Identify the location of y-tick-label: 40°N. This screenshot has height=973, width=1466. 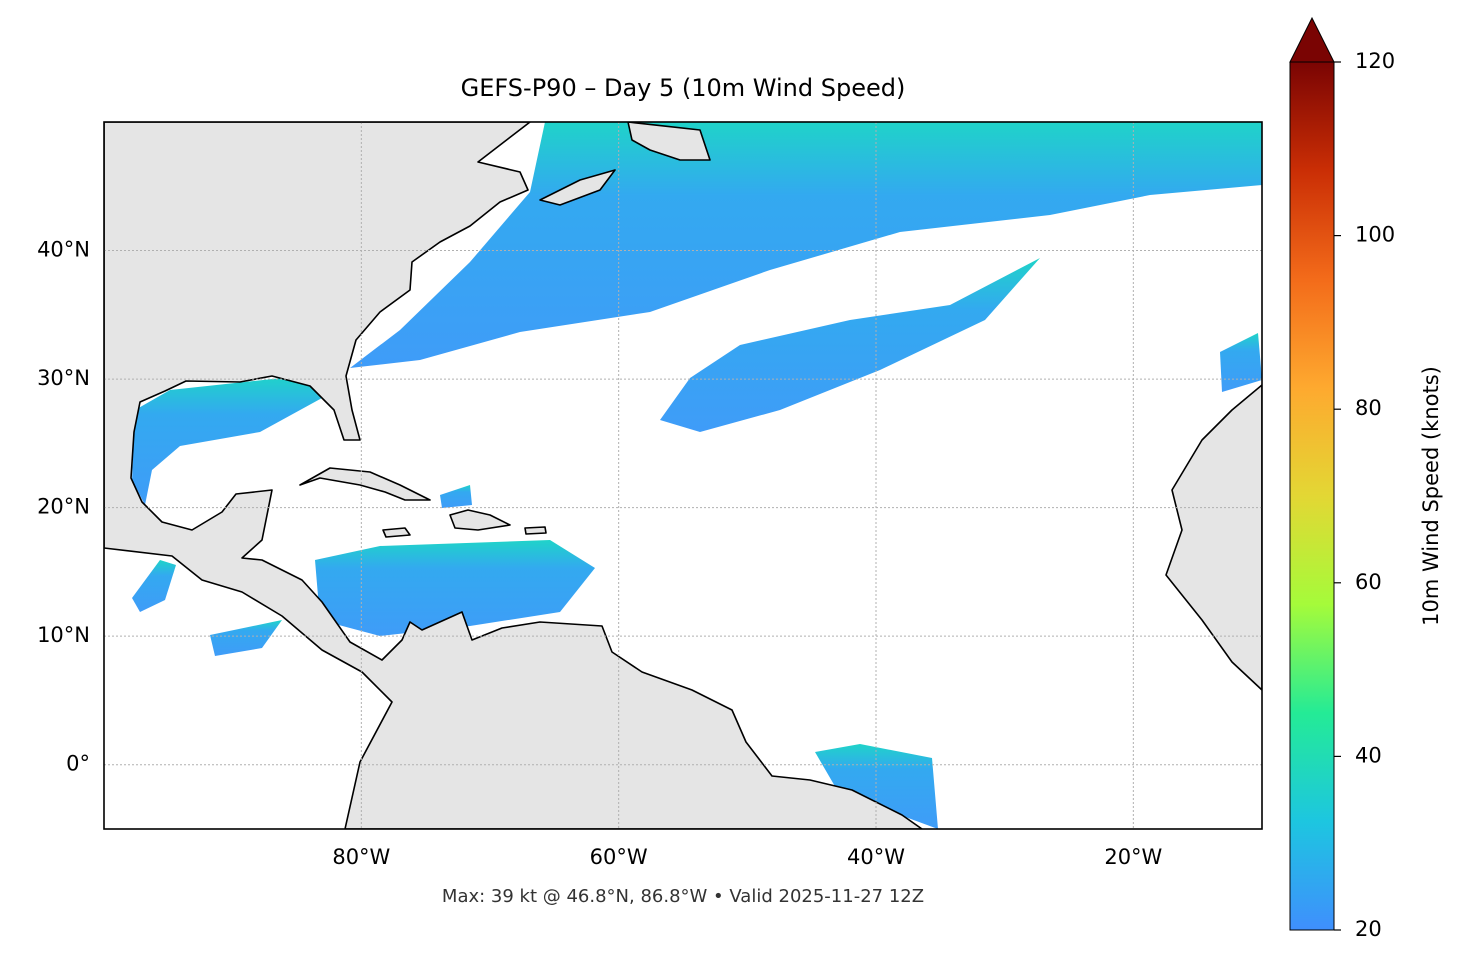
(63, 250).